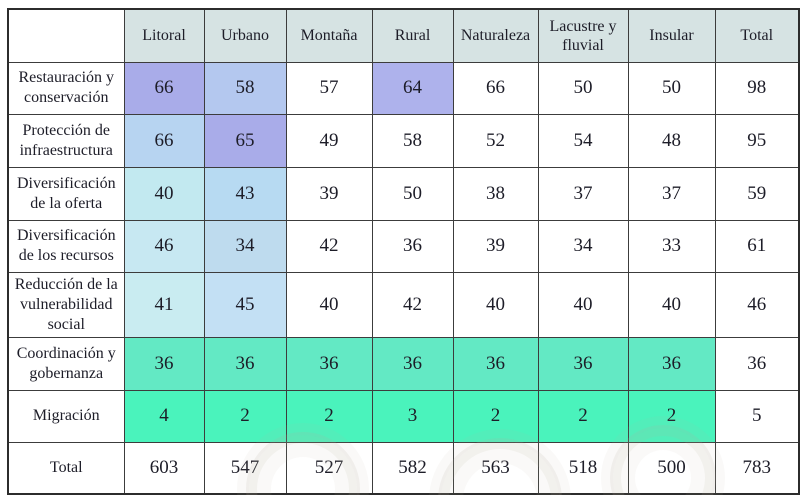  I want to click on value-cell-protecci-n-de-infraestructura-monta-a: 49, so click(329, 140).